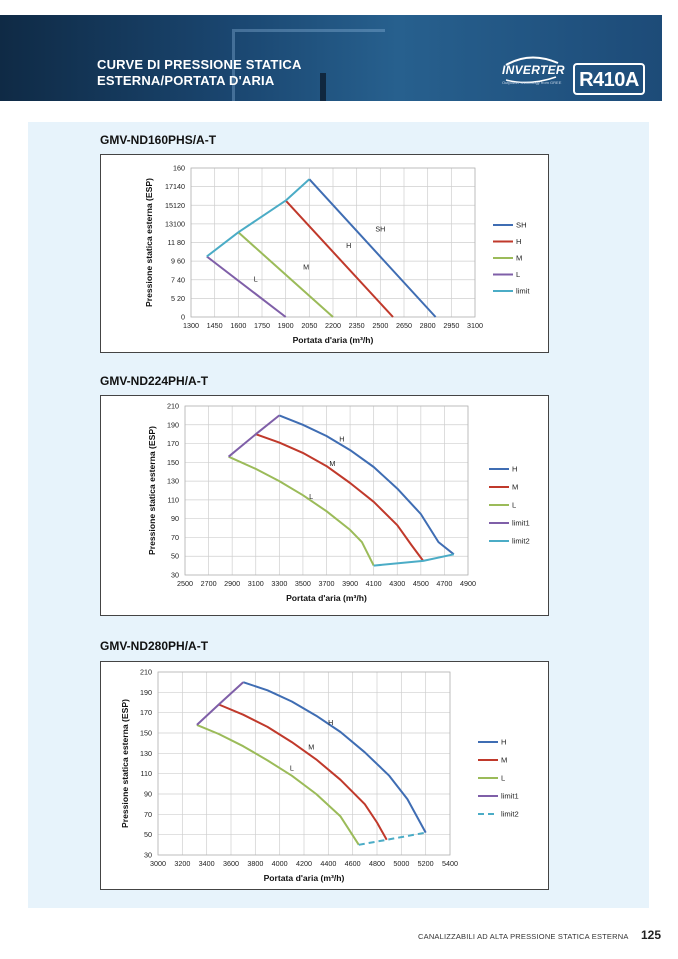  What do you see at coordinates (332, 463) in the screenshot?
I see `chart-2-curve-label: M` at bounding box center [332, 463].